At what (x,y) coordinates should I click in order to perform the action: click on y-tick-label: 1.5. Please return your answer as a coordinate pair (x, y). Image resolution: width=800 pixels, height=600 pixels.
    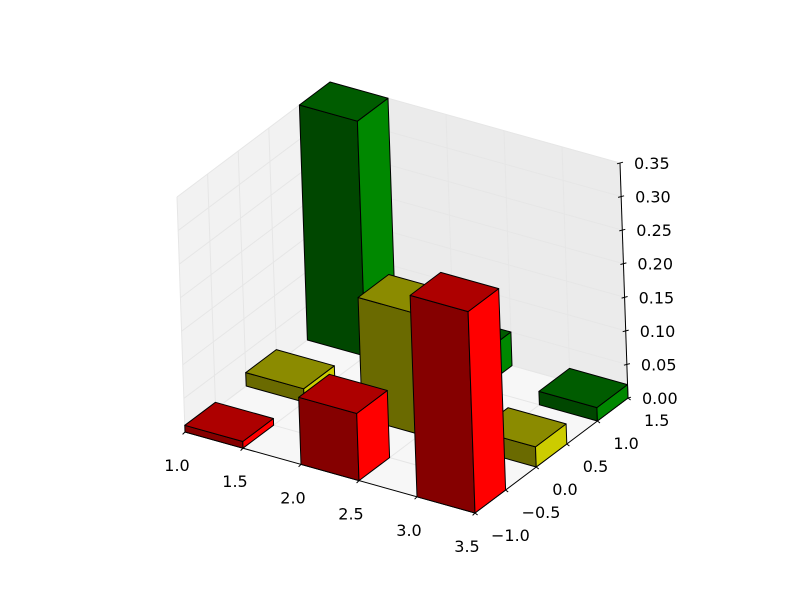
    Looking at the image, I should click on (656, 420).